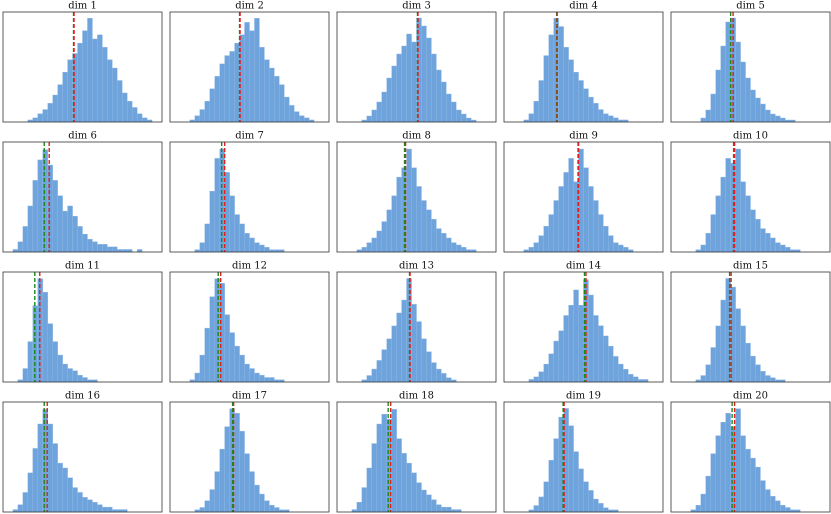 The width and height of the screenshot is (831, 514). What do you see at coordinates (750, 396) in the screenshot?
I see `panel-title: dim 20` at bounding box center [750, 396].